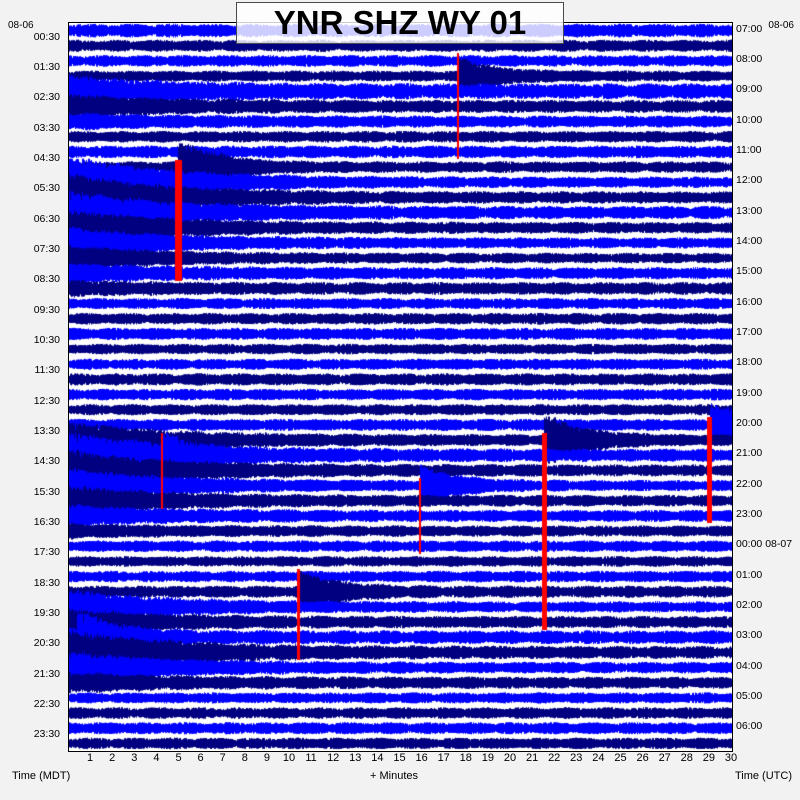  Describe the element at coordinates (46, 673) in the screenshot. I see `left-time-label: 21:30` at that location.